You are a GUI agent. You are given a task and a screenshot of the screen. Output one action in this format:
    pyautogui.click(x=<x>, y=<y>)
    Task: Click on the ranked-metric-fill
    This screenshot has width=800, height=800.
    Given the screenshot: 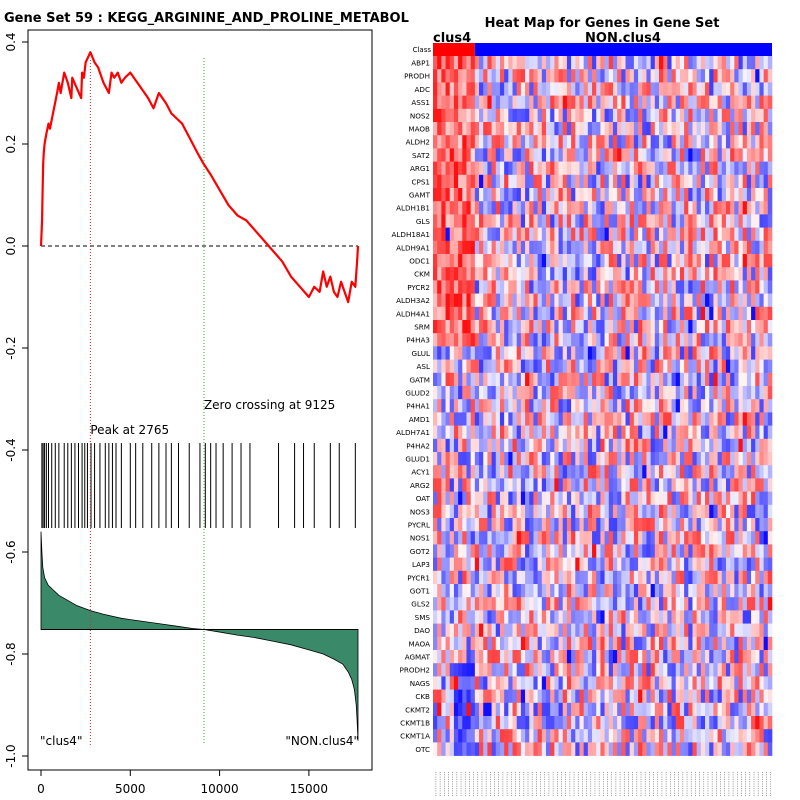 What is the action you would take?
    pyautogui.click(x=199, y=636)
    